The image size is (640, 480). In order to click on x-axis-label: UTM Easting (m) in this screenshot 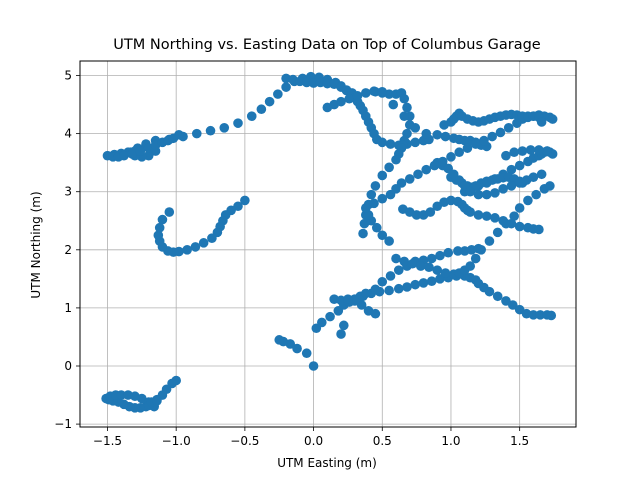, I will do `click(327, 463)`.